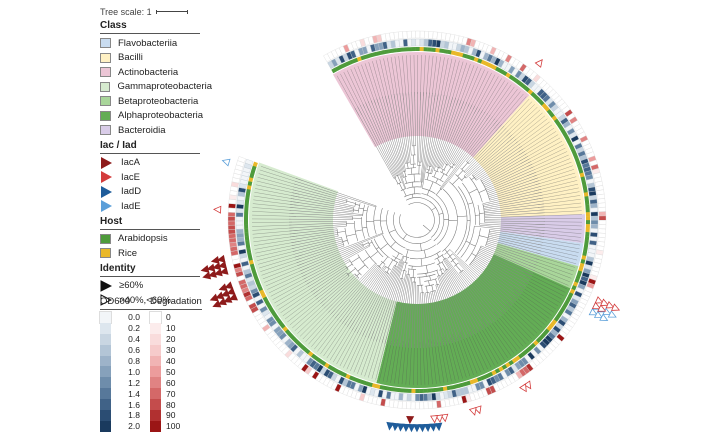 This screenshot has width=726, height=442. Describe the element at coordinates (171, 361) in the screenshot. I see `degradation-scale-value: 40` at that location.